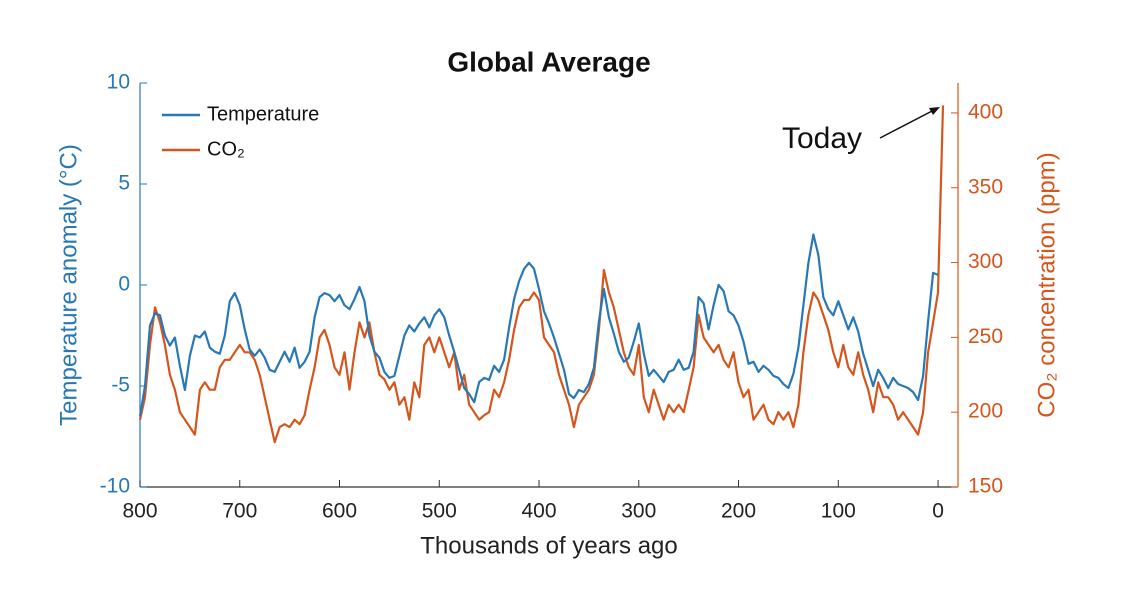 Image resolution: width=1135 pixels, height=600 pixels. Describe the element at coordinates (118, 82) in the screenshot. I see `y-tick-label: 10` at that location.